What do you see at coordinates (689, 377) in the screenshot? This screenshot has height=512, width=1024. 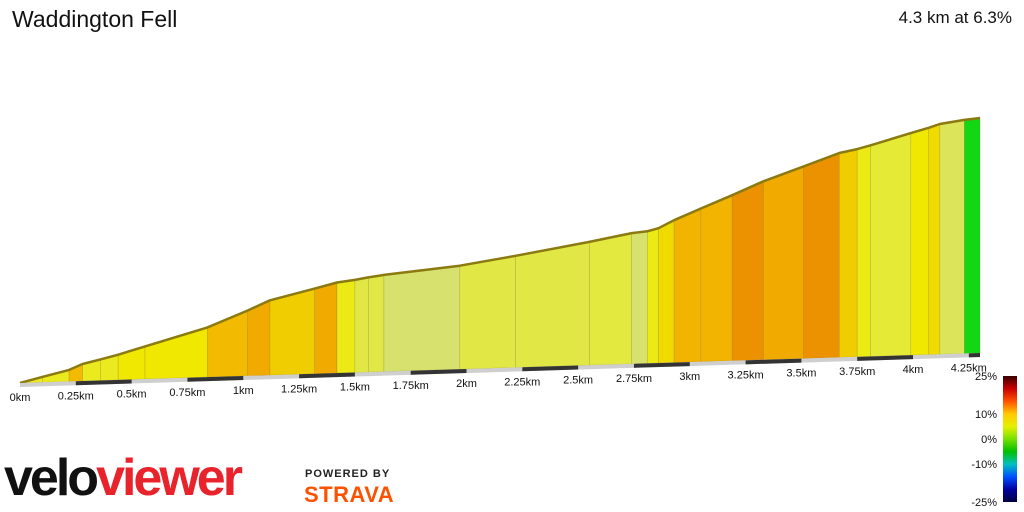 I see `x-tick-label: 3km` at bounding box center [689, 377].